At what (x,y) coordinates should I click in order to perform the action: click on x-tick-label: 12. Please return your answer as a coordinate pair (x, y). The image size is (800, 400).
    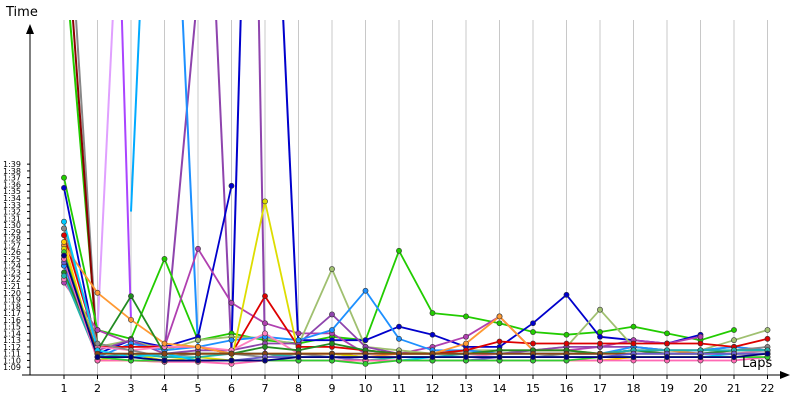
    Looking at the image, I should click on (433, 388).